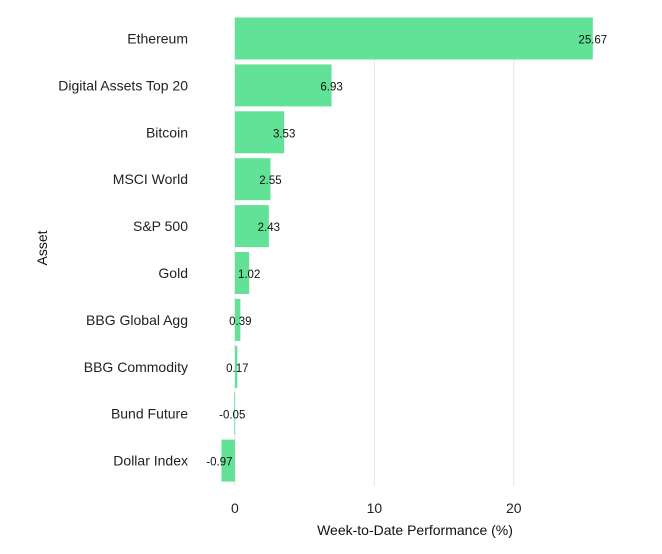 Image resolution: width=662 pixels, height=554 pixels. What do you see at coordinates (415, 530) in the screenshot?
I see `x-axis-title: Week-to-Date Performance (%)` at bounding box center [415, 530].